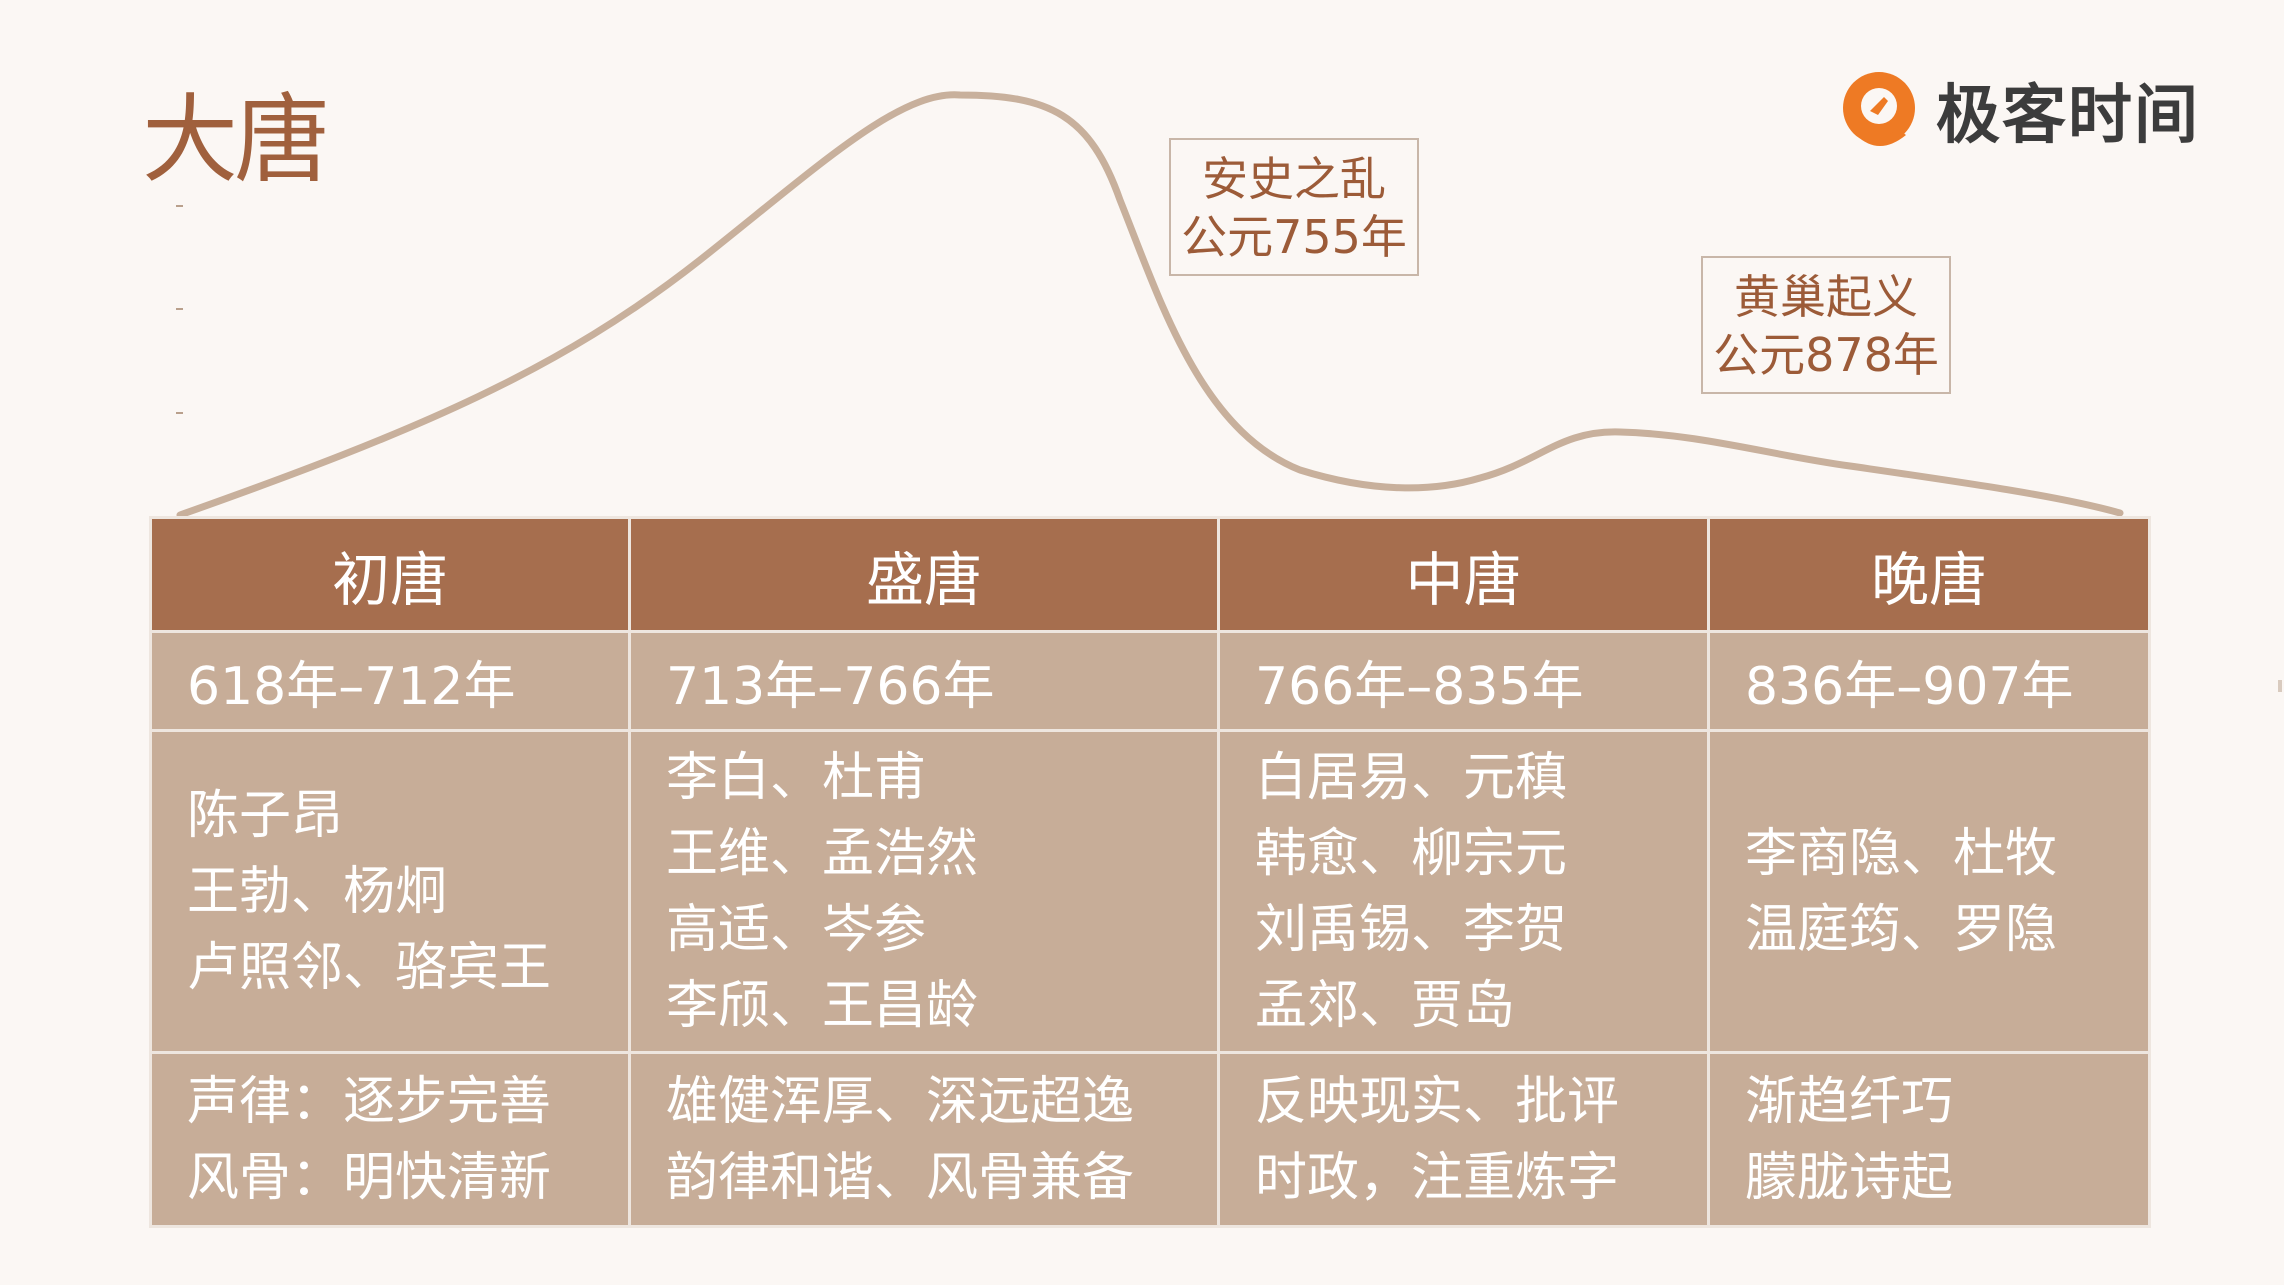 The width and height of the screenshot is (2284, 1285). What do you see at coordinates (390, 574) in the screenshot?
I see `header-early-tang: 初唐` at bounding box center [390, 574].